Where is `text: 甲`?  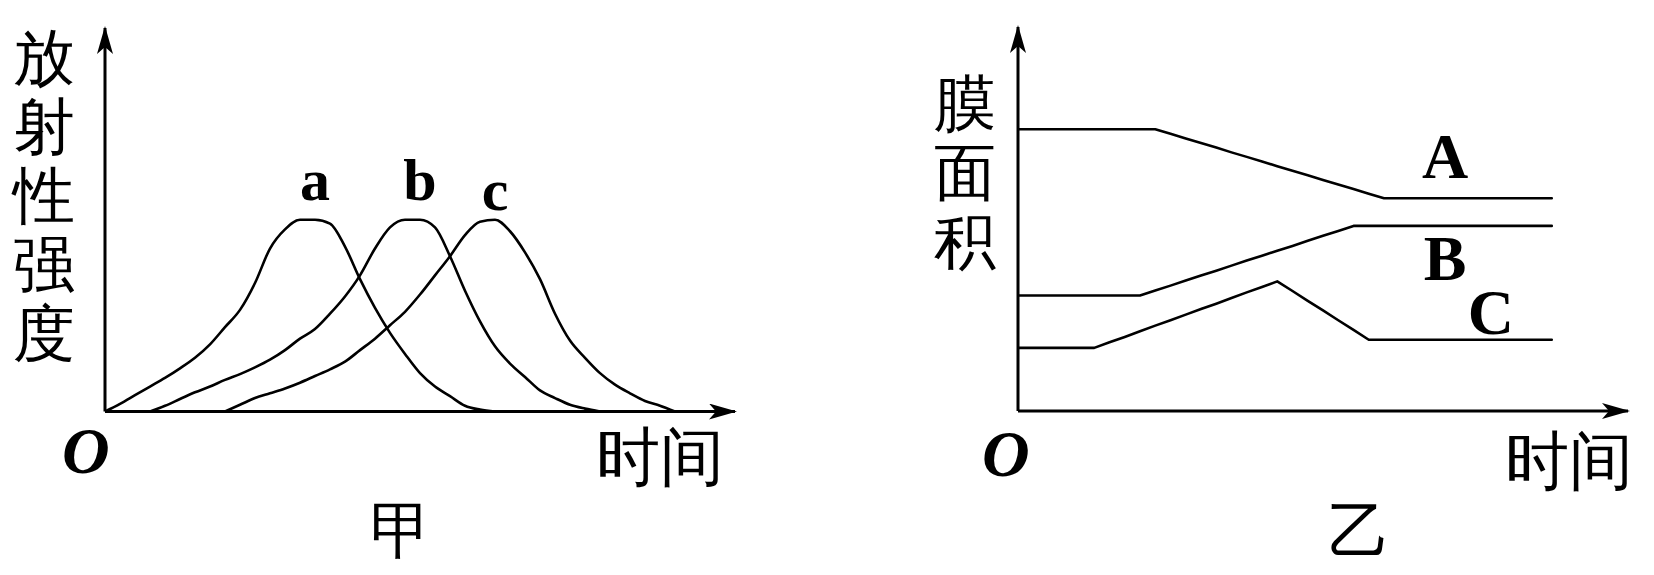 text: 甲 is located at coordinates (401, 531).